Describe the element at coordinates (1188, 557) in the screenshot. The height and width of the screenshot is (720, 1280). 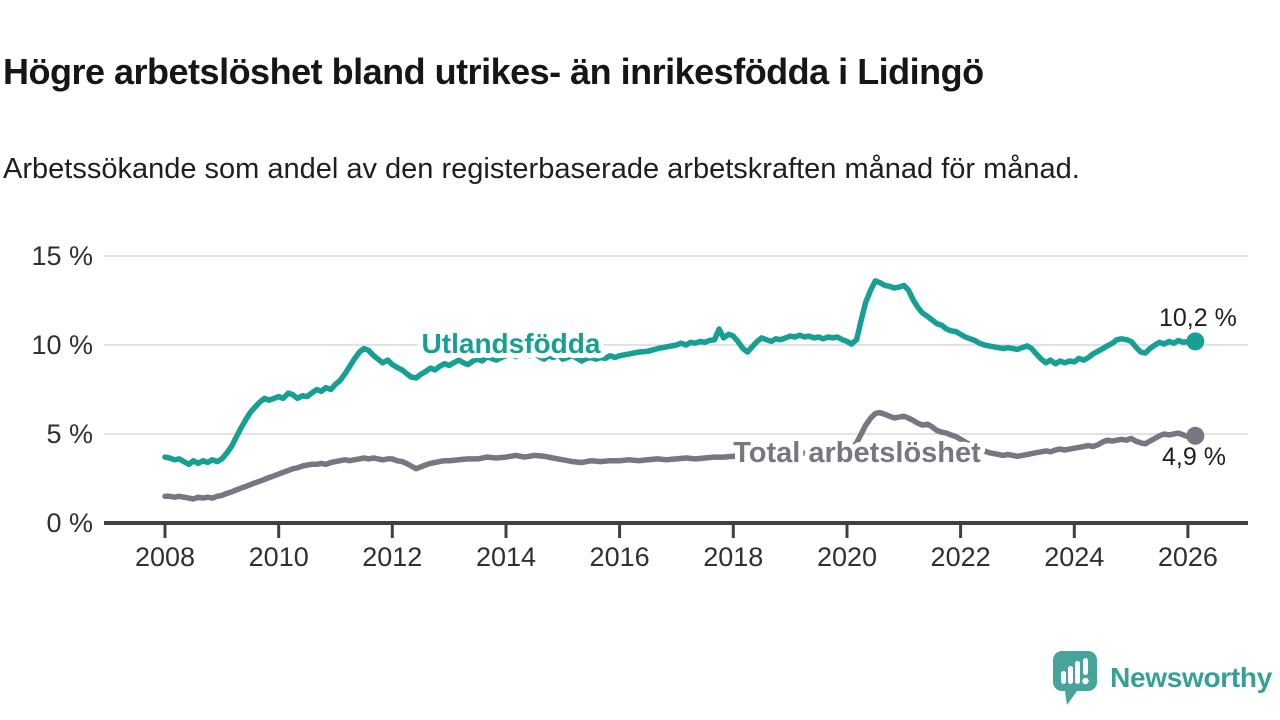
I see `x-tick-label-2026: 2026` at that location.